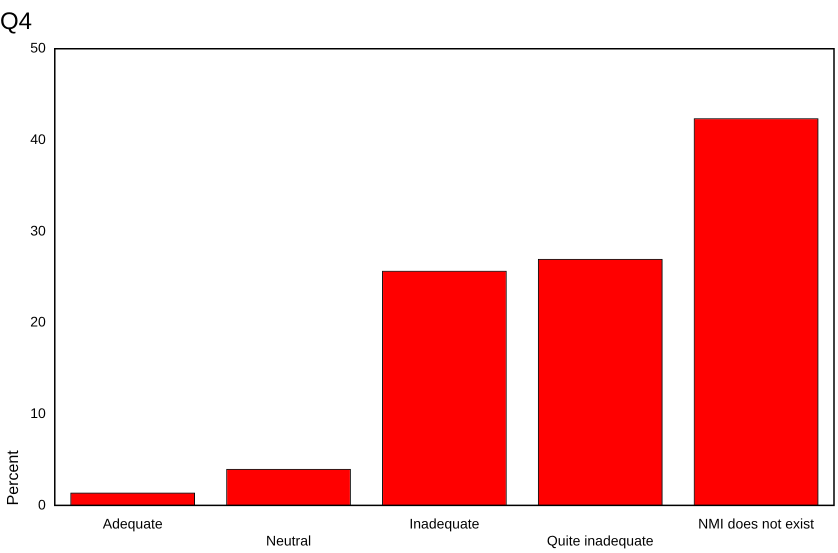 This screenshot has width=838, height=553. I want to click on y-tick-label: 30, so click(38, 230).